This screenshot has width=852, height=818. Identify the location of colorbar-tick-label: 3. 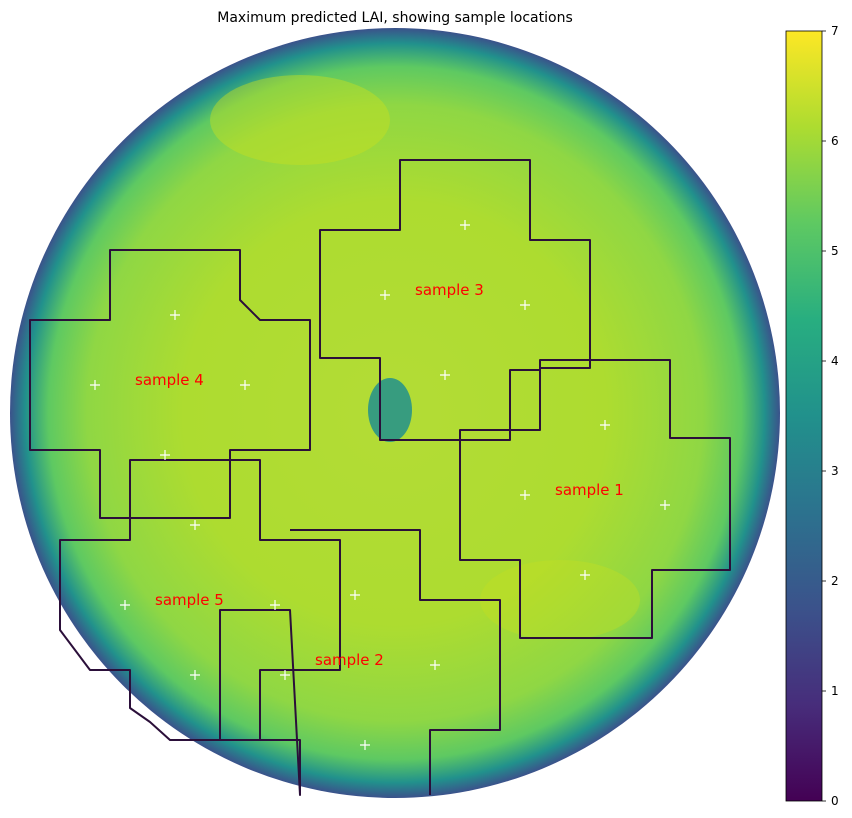
(835, 471).